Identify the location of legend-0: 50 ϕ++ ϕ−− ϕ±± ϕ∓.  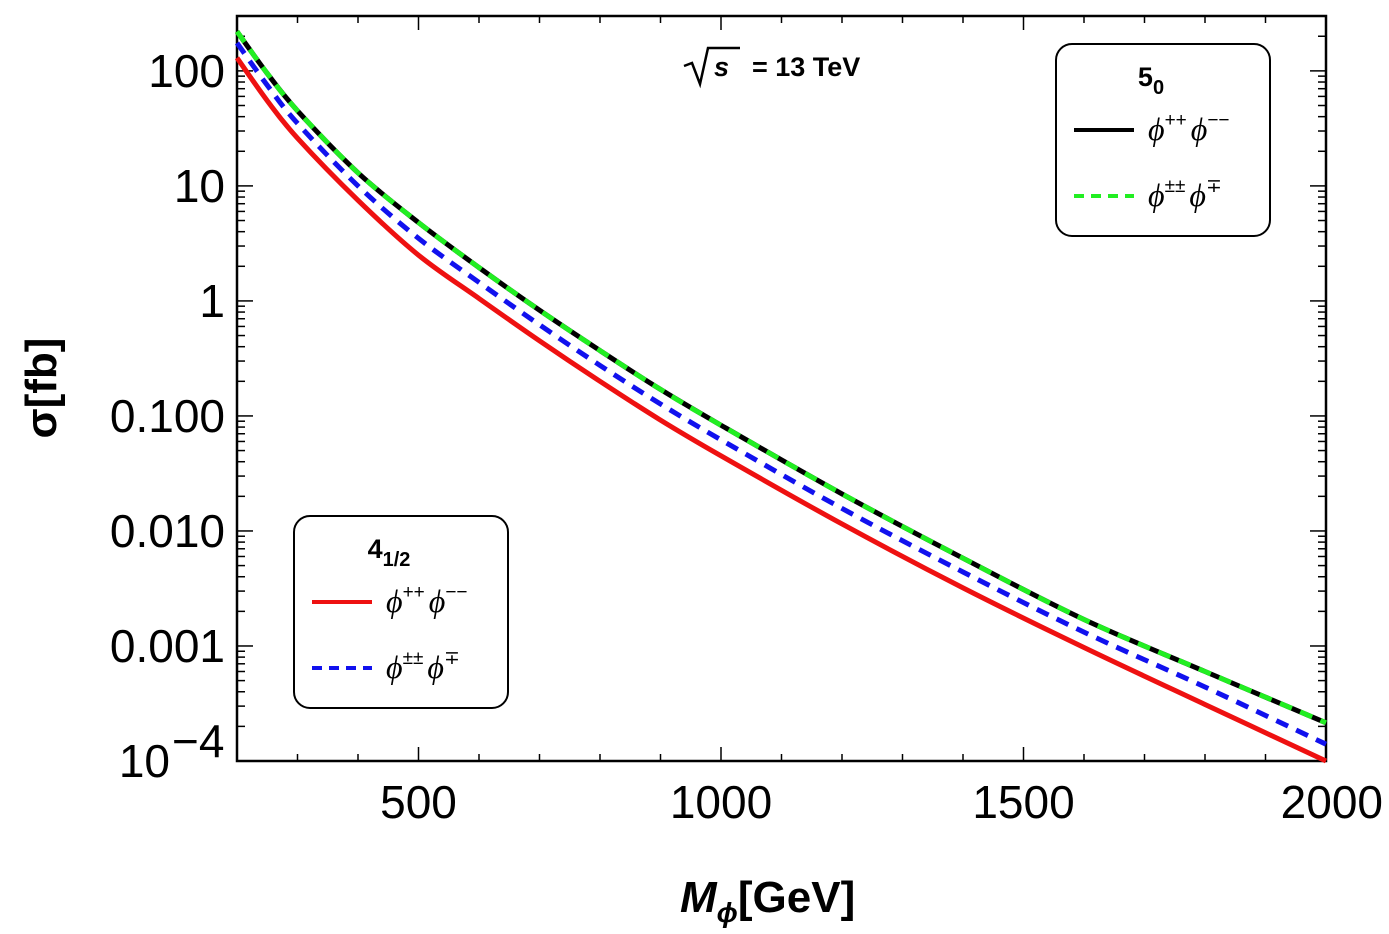
(1163, 140).